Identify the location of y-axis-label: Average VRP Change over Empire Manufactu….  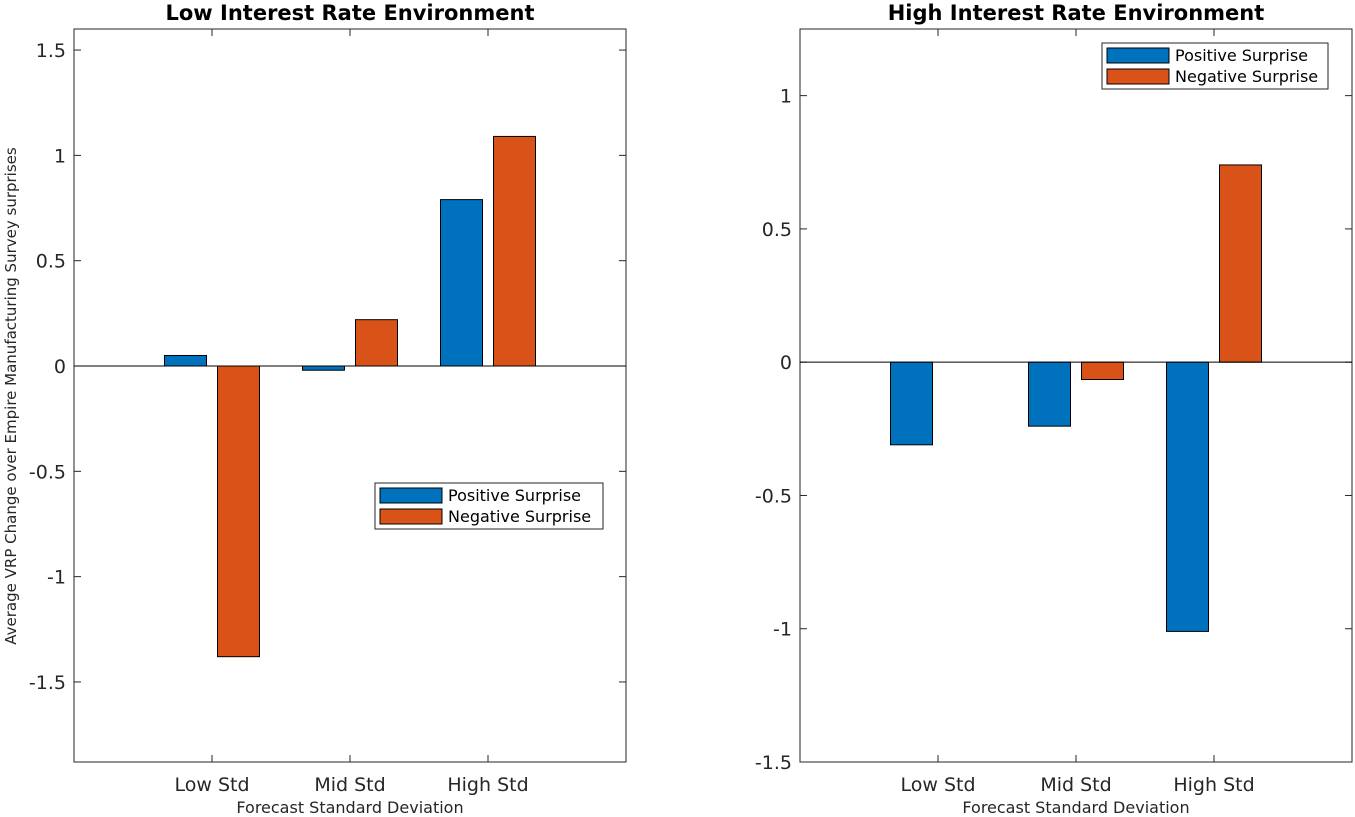
(11, 396).